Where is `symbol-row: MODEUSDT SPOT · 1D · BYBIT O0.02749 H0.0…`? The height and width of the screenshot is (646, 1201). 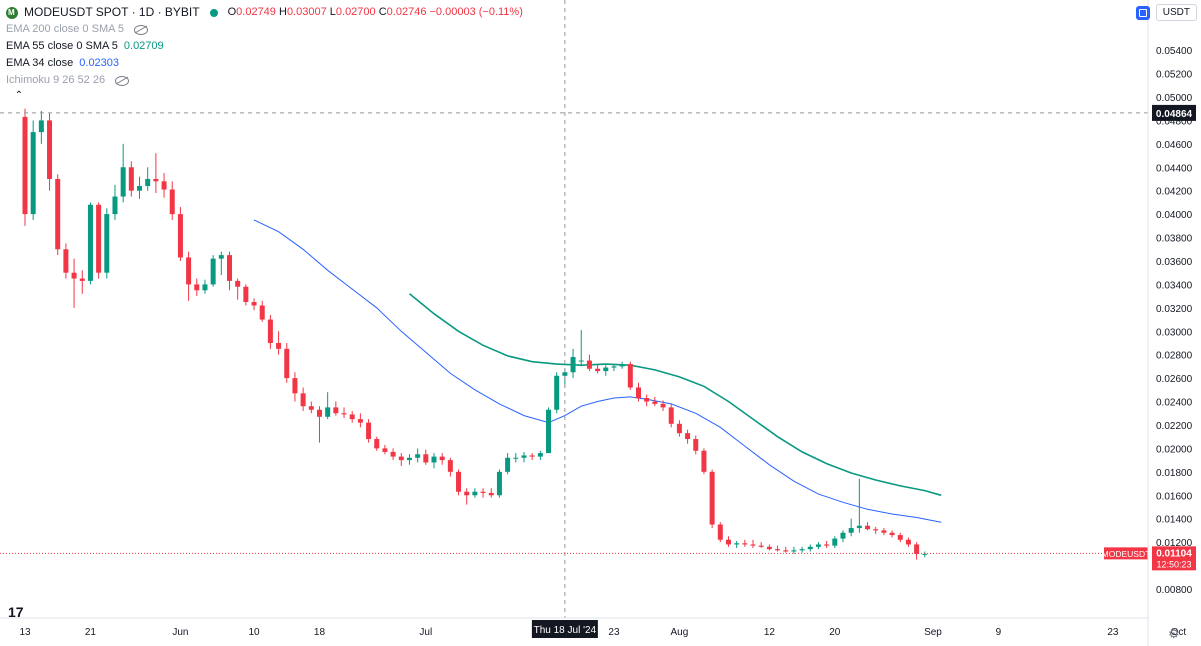
symbol-row: MODEUSDT SPOT · 1D · BYBIT O0.02749 H0.0… is located at coordinates (264, 12).